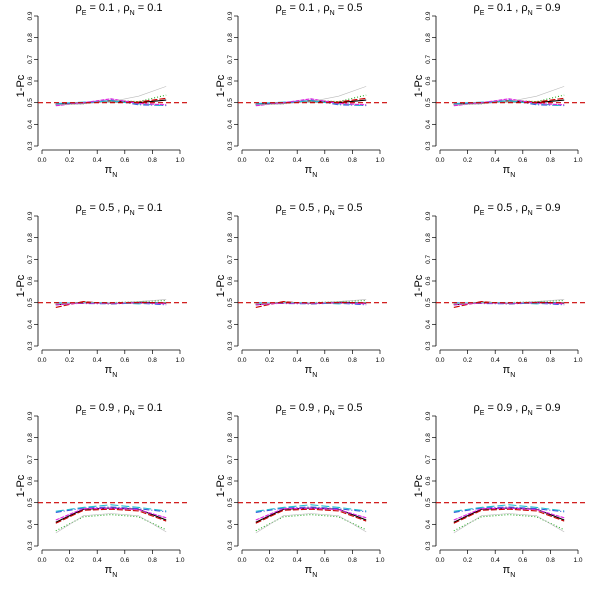 The height and width of the screenshot is (600, 600). I want to click on panel-title: ρE = 0.1 , ρN = 0.9, so click(516, 9).